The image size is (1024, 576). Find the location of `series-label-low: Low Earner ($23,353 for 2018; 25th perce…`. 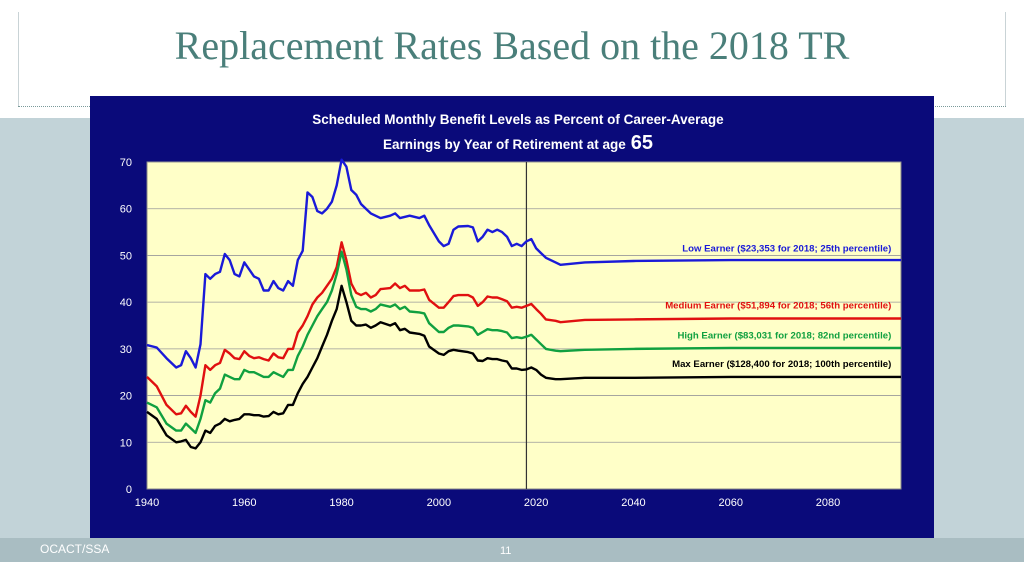

series-label-low: Low Earner ($23,353 for 2018; 25th perce… is located at coordinates (786, 249).